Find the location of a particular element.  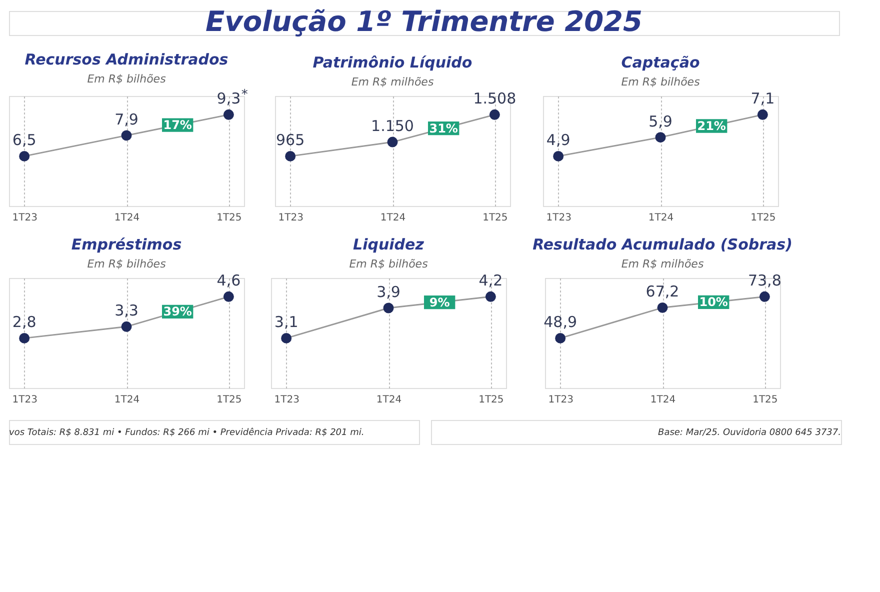

annotation: 39% is located at coordinates (177, 311).